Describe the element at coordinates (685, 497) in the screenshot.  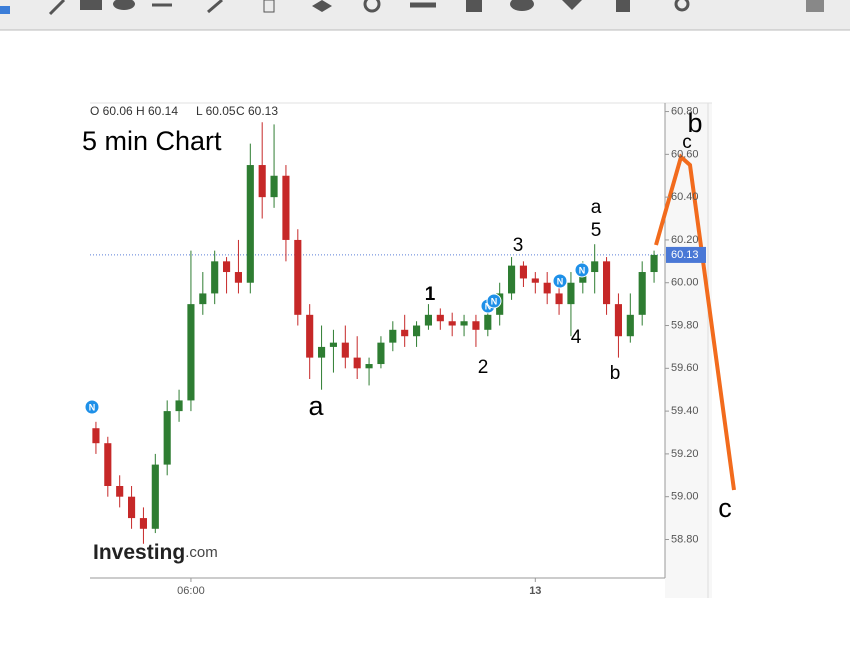
I see `y-tick-label: 59.00` at that location.